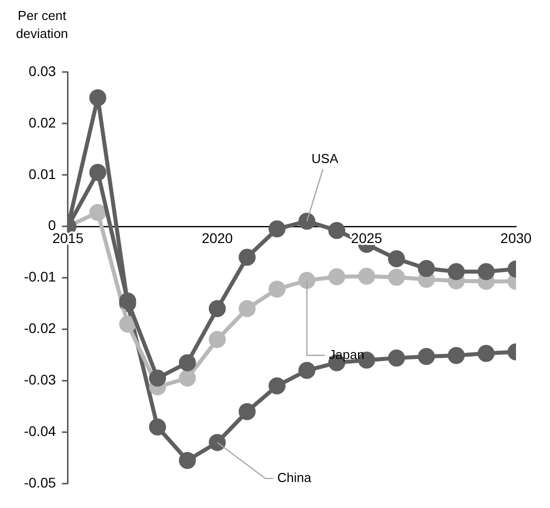 Image resolution: width=550 pixels, height=508 pixels. I want to click on y-tick-label: -0.03, so click(40, 380).